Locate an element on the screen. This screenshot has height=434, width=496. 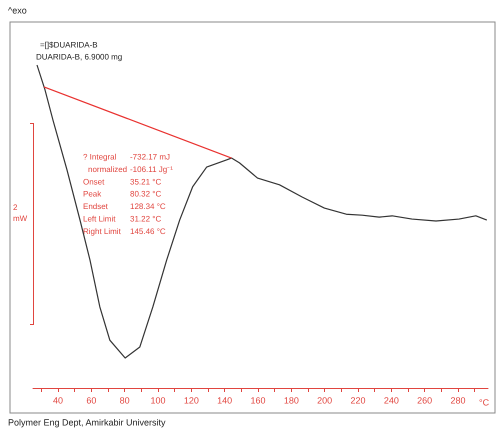
annotation: 31.22 °C is located at coordinates (146, 219).